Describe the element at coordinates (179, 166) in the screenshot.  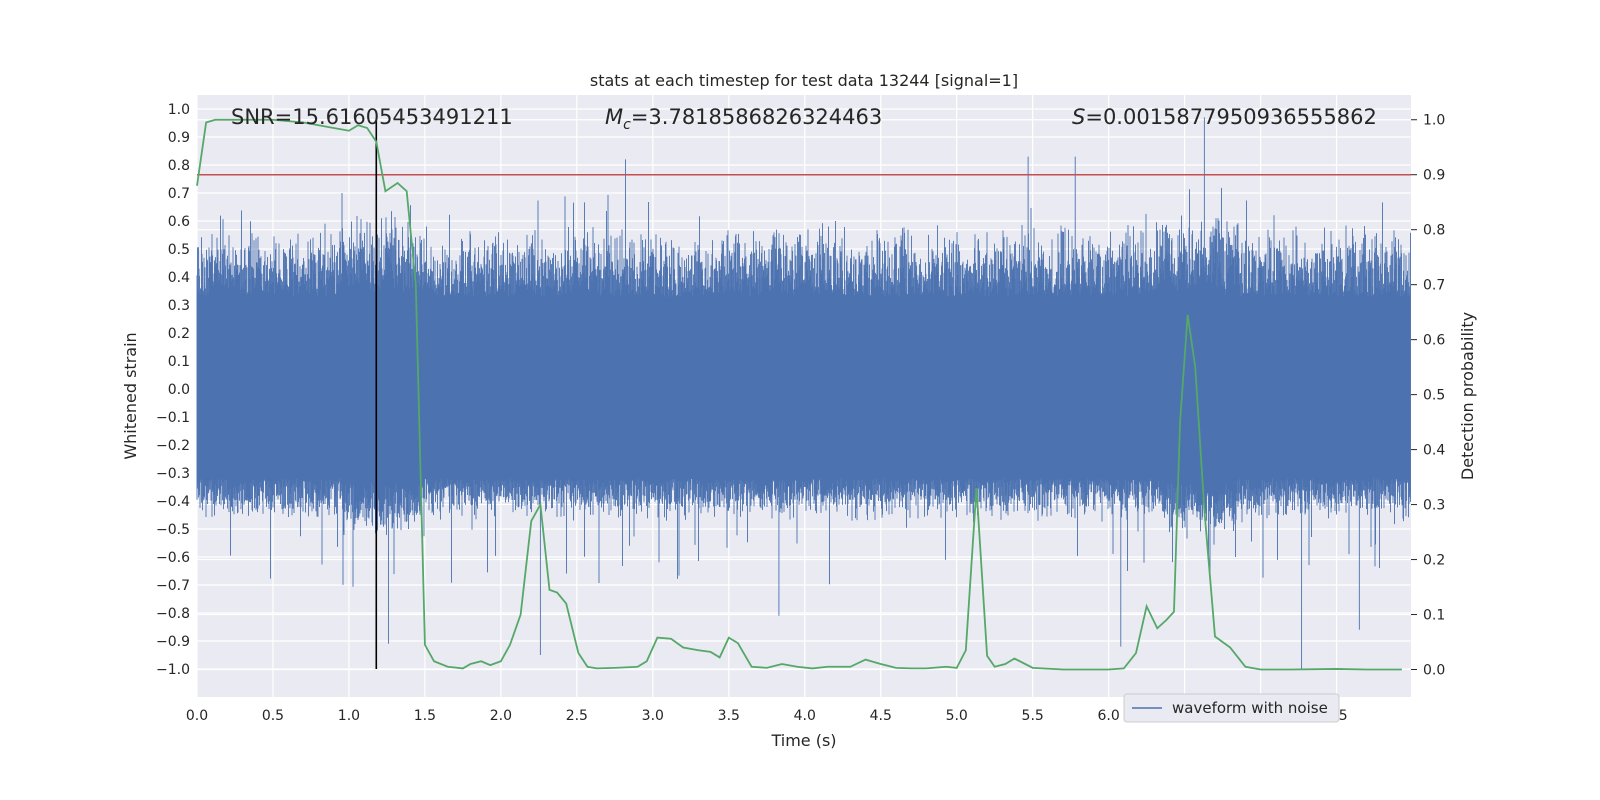
I see `y-left-tick-label: 0.8` at that location.